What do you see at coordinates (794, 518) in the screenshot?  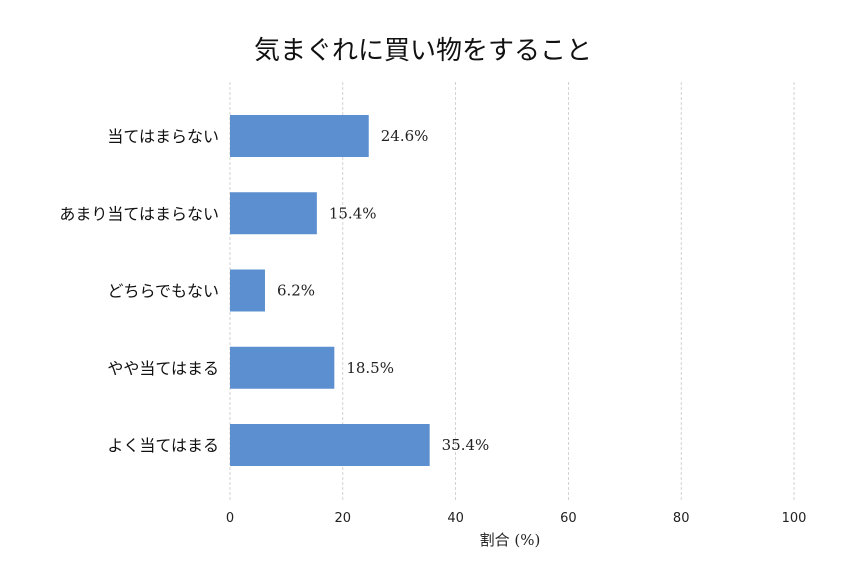 I see `x-tick-label: 100` at bounding box center [794, 518].